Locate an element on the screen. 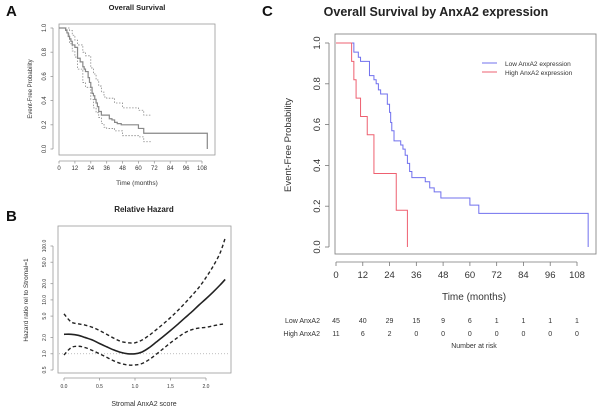 This screenshot has height=408, width=600. chart-c-title: Overall Survival by AnxA2 expression is located at coordinates (436, 12).